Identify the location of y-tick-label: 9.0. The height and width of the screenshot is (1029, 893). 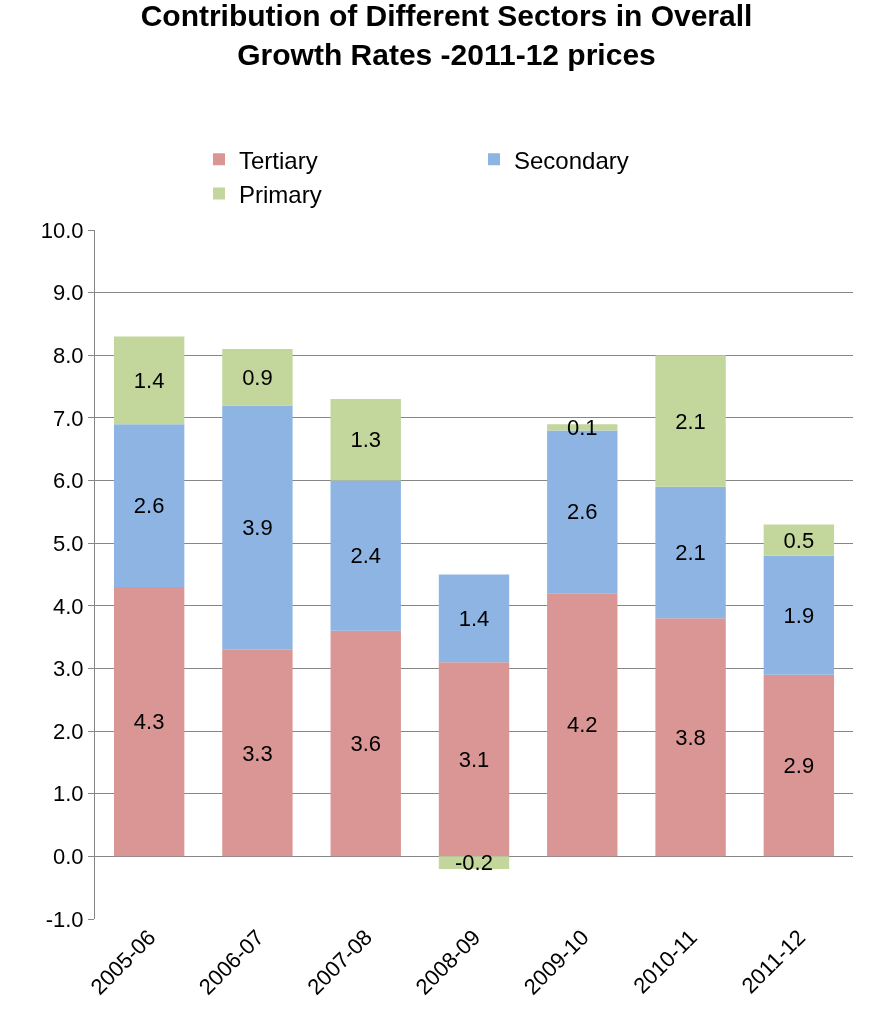
(68, 293).